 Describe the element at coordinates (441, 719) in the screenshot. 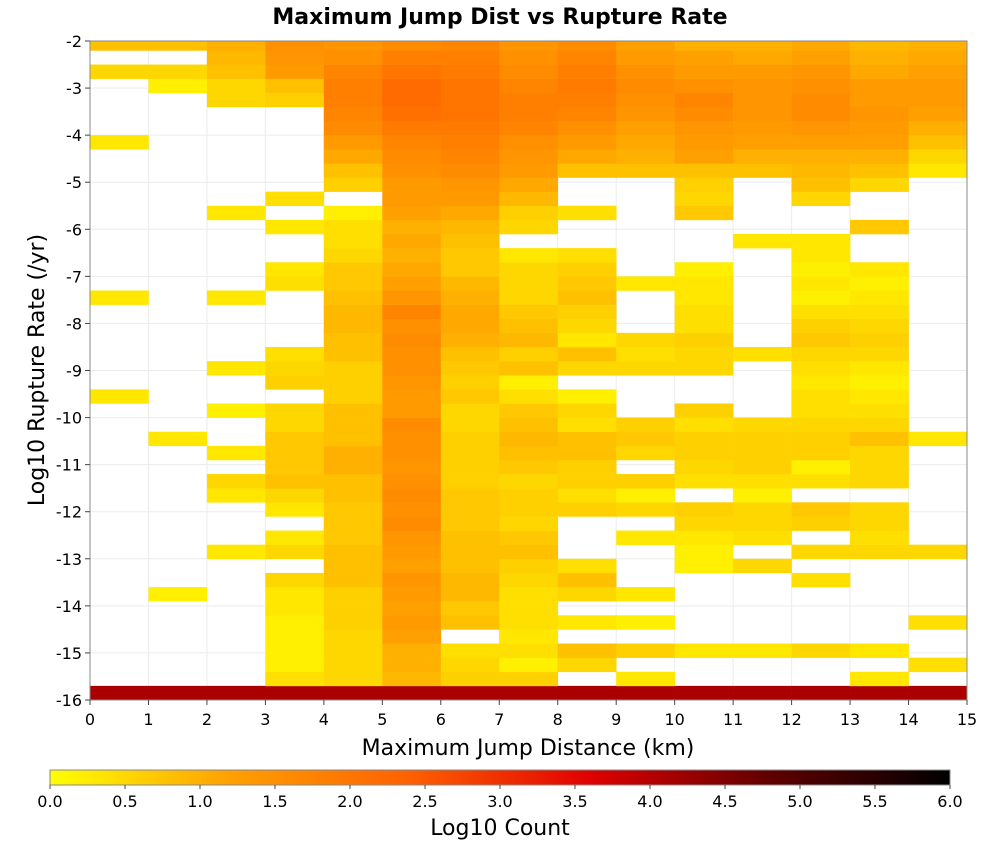

I see `x-tick-label: 6` at that location.